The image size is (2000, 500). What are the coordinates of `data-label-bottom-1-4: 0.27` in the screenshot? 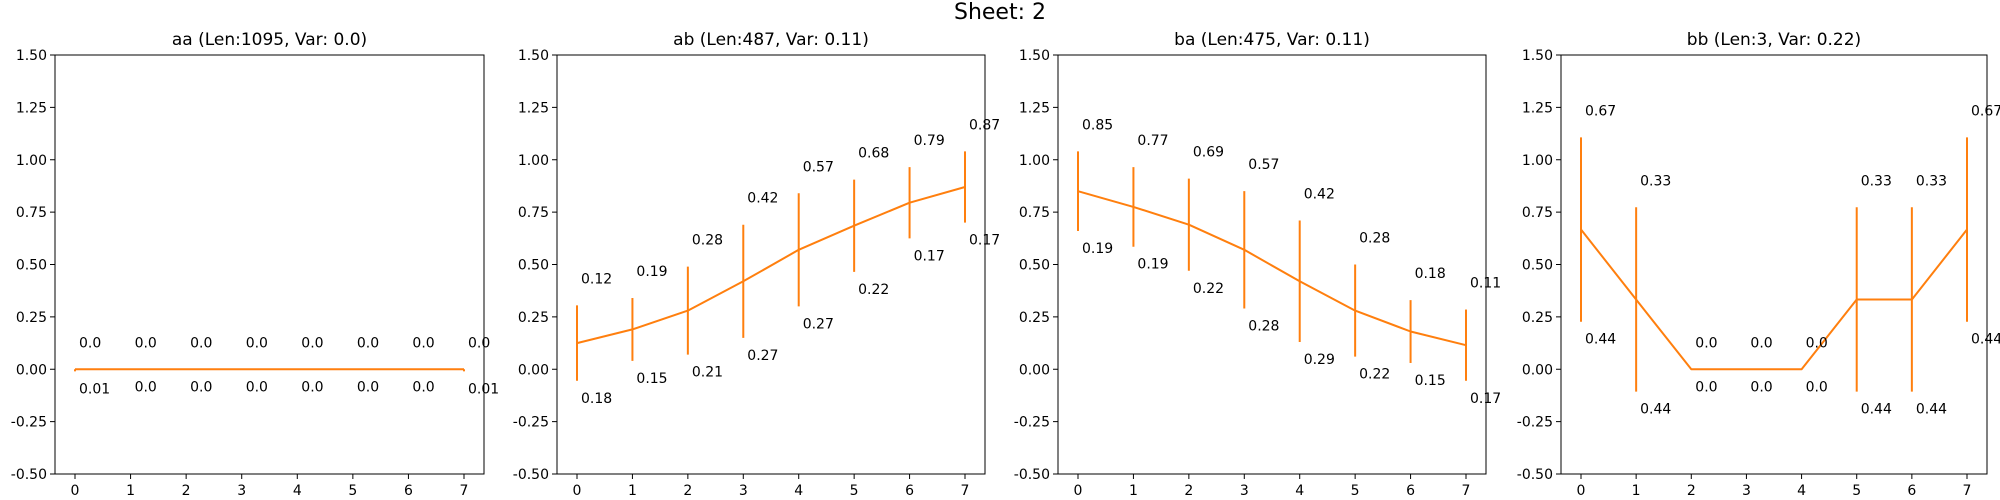 It's located at (818, 324).